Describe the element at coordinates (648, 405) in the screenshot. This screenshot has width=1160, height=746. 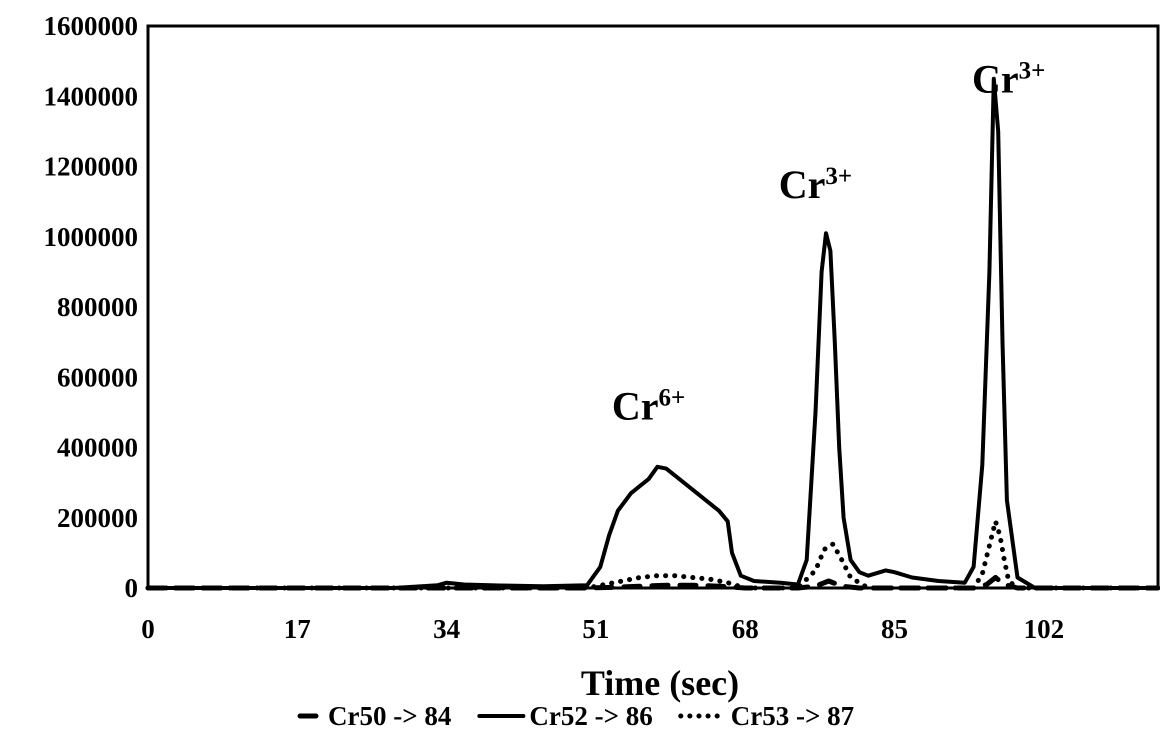
I see `peak-annotation: Cr6+` at that location.